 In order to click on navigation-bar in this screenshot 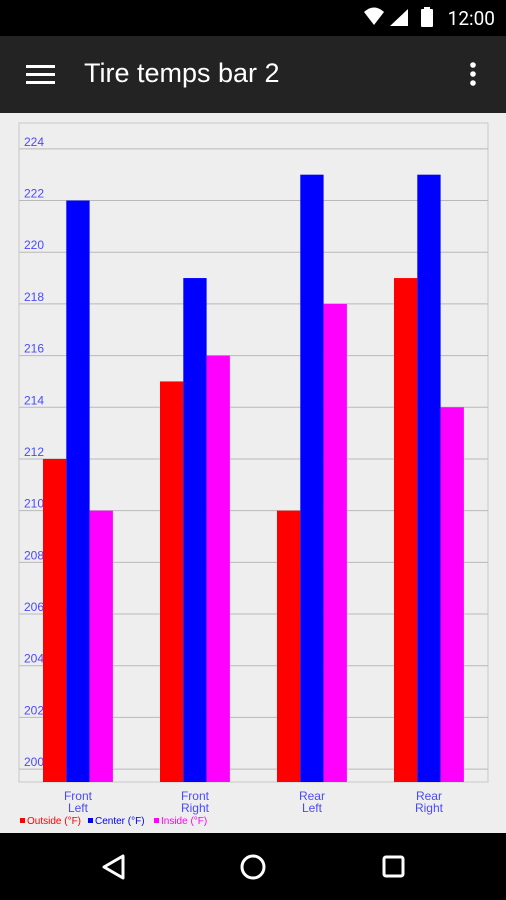, I will do `click(253, 866)`.